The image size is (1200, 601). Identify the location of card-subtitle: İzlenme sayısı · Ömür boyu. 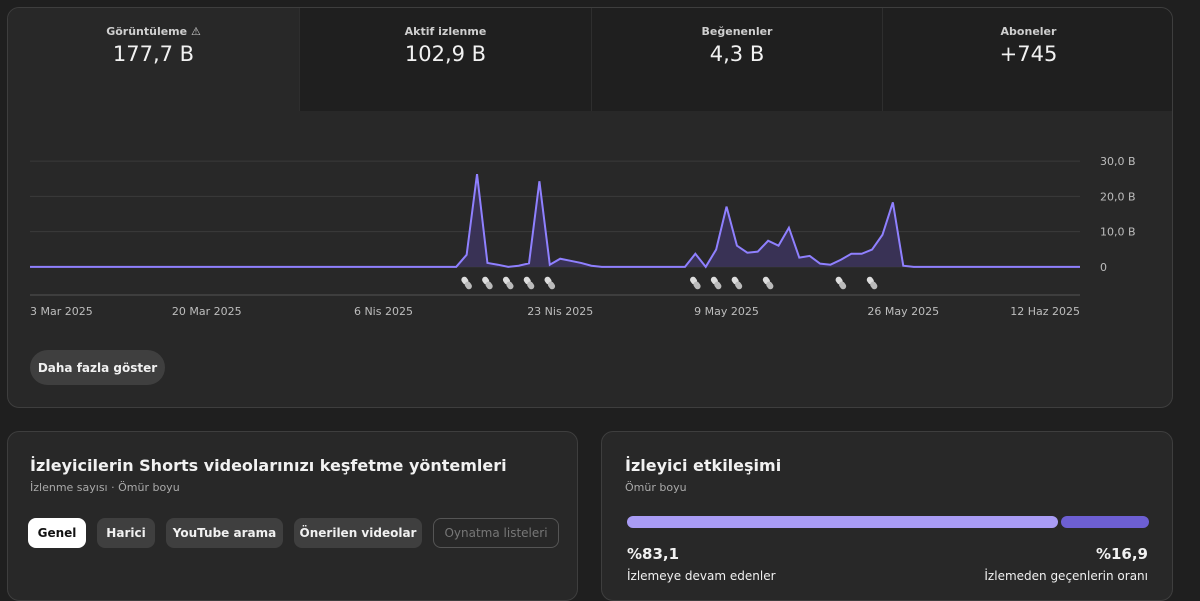
(105, 487).